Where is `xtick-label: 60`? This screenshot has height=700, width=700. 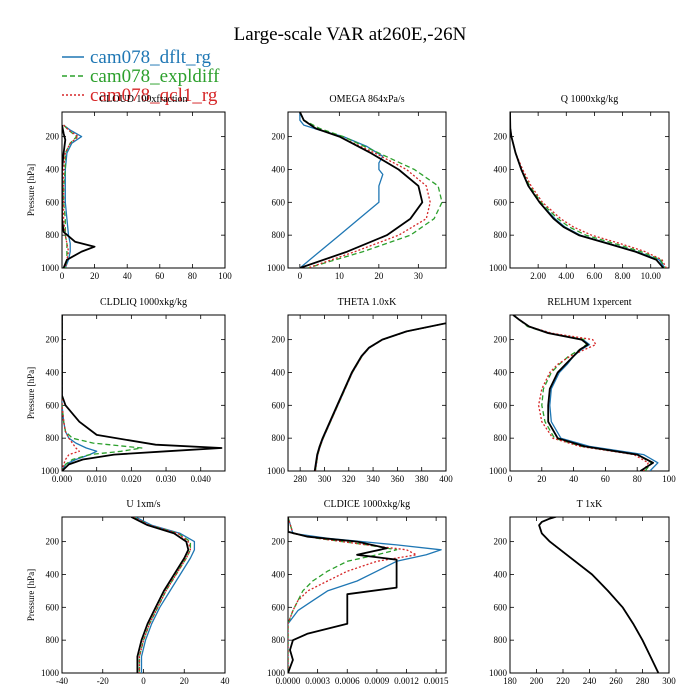 xtick-label: 60 is located at coordinates (606, 479).